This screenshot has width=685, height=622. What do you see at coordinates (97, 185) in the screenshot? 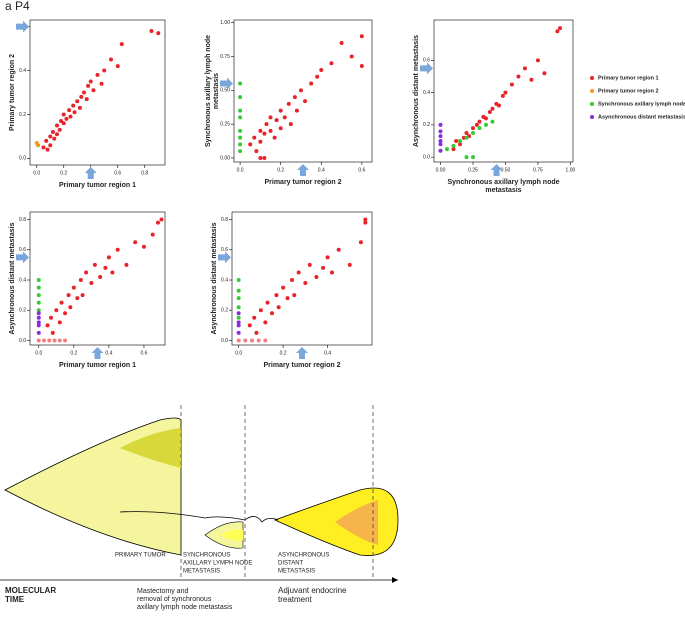
I see `x-axis-label: Primary tumor region 1` at bounding box center [97, 185].